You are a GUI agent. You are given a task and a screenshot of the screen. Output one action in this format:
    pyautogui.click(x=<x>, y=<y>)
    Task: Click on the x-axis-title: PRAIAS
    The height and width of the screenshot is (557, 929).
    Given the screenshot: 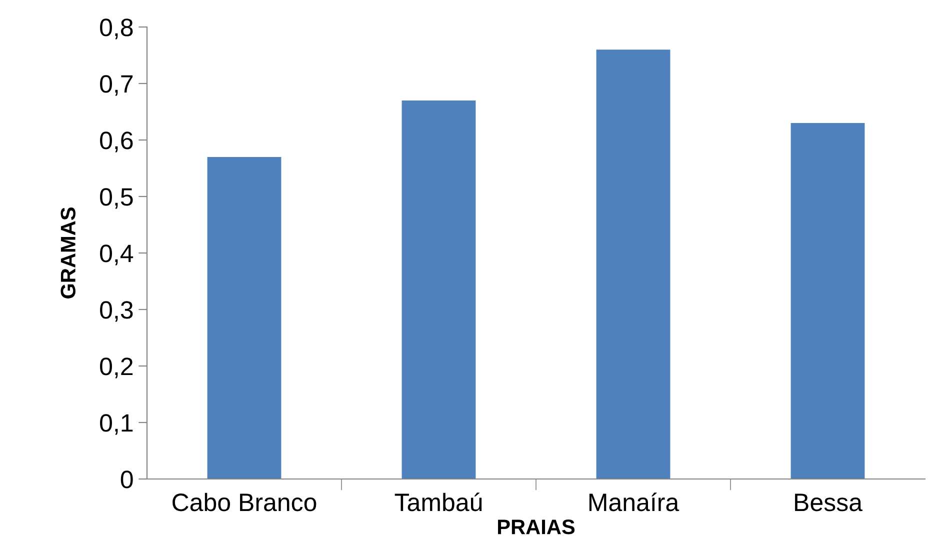 What is the action you would take?
    pyautogui.click(x=536, y=527)
    